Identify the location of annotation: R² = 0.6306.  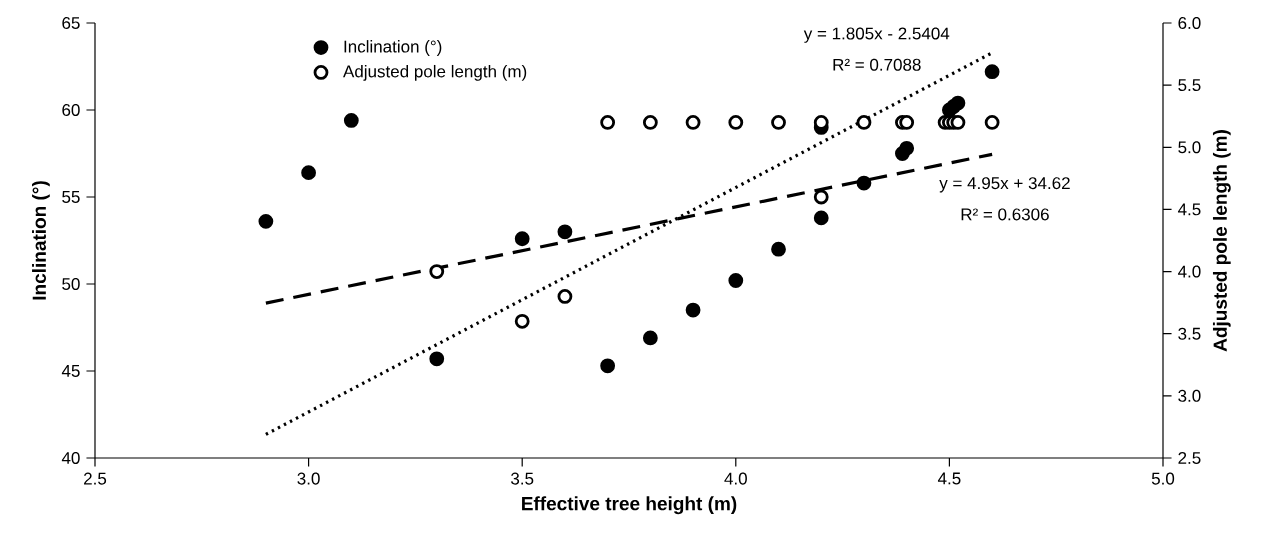
(1005, 214).